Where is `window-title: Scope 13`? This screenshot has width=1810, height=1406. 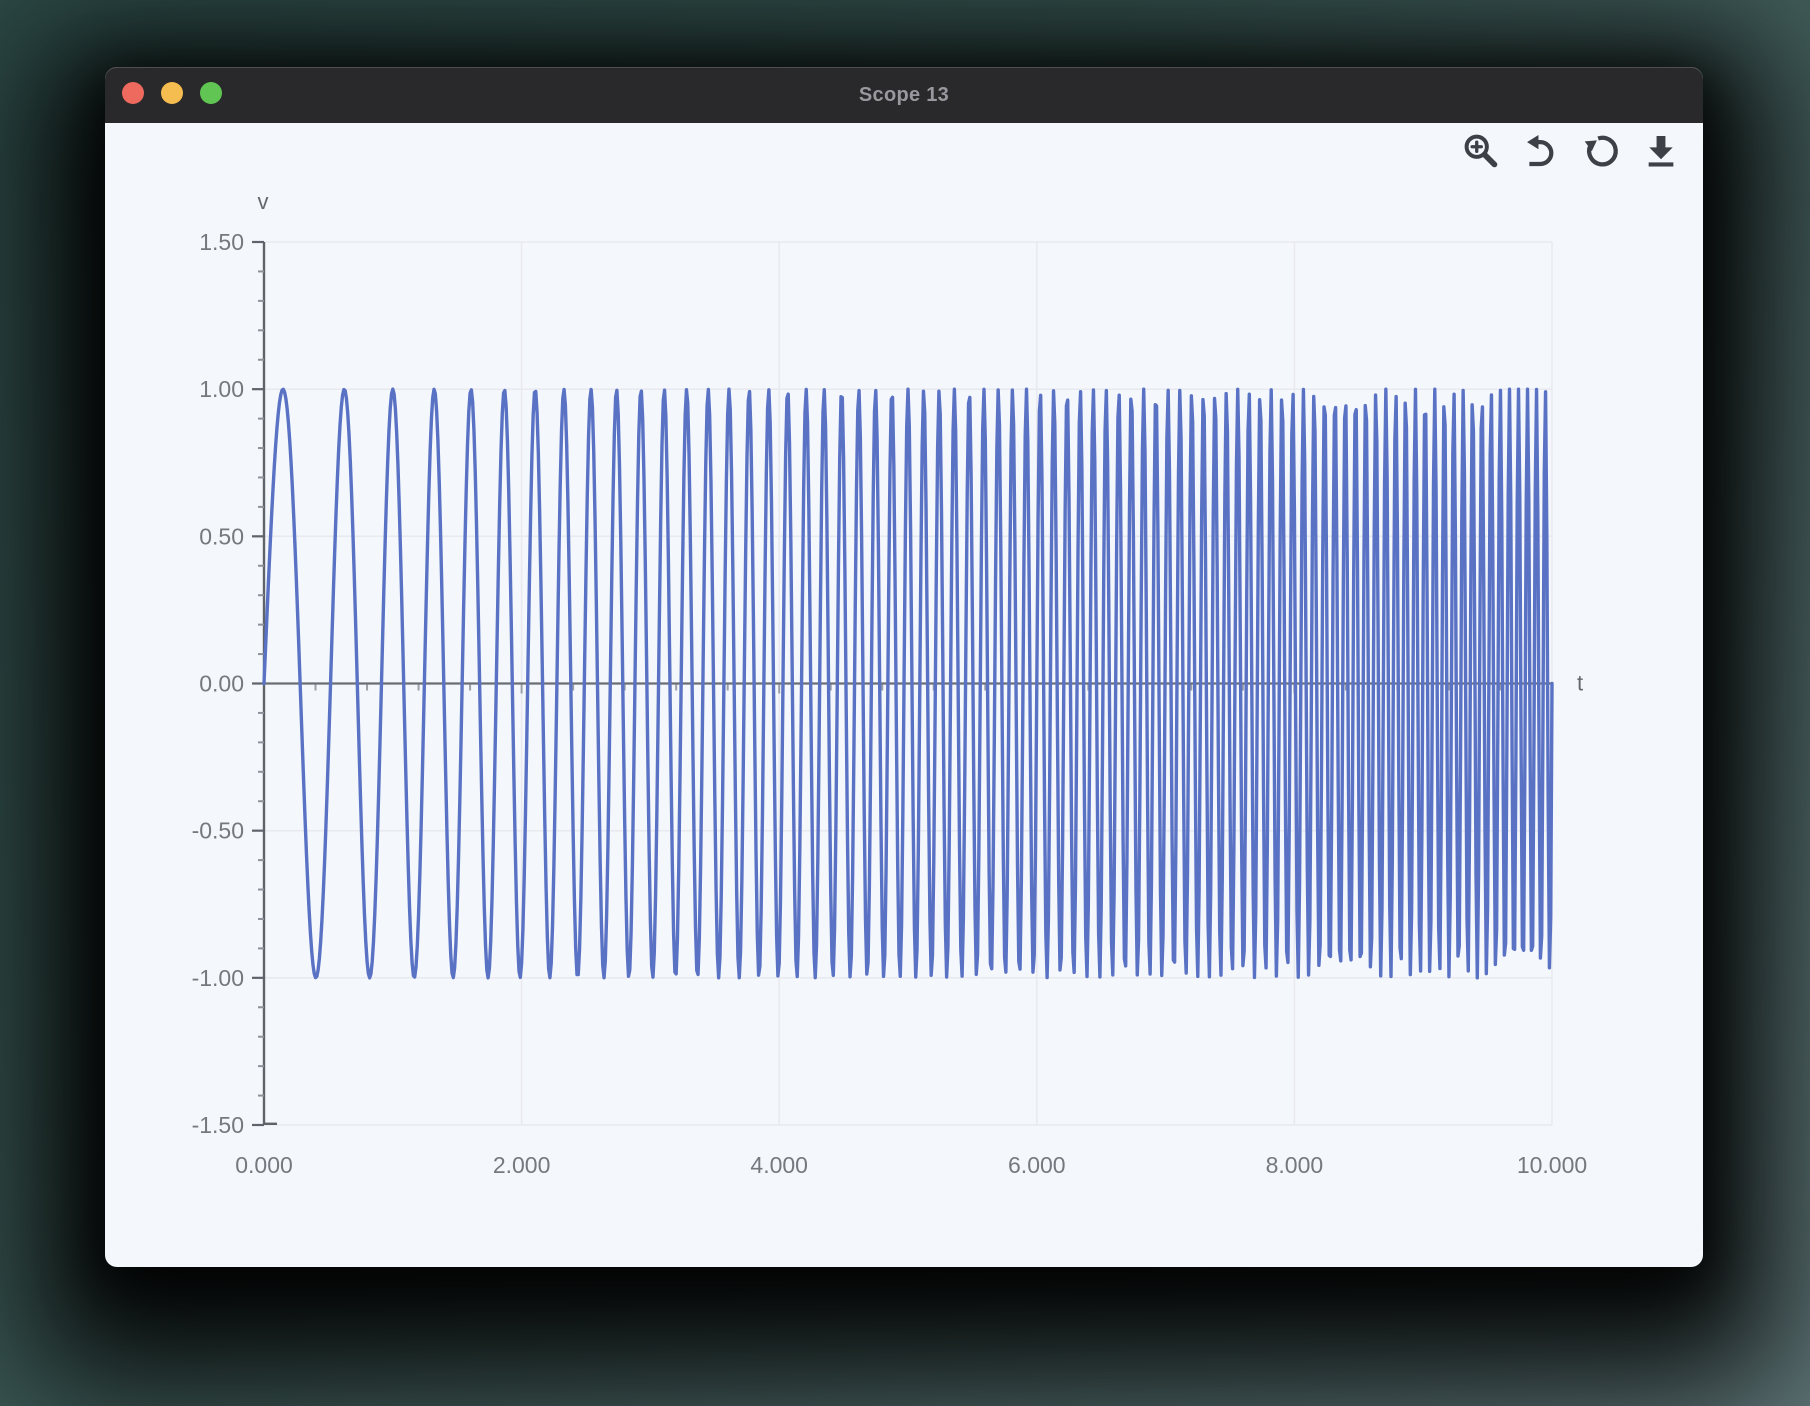 window-title: Scope 13 is located at coordinates (904, 94).